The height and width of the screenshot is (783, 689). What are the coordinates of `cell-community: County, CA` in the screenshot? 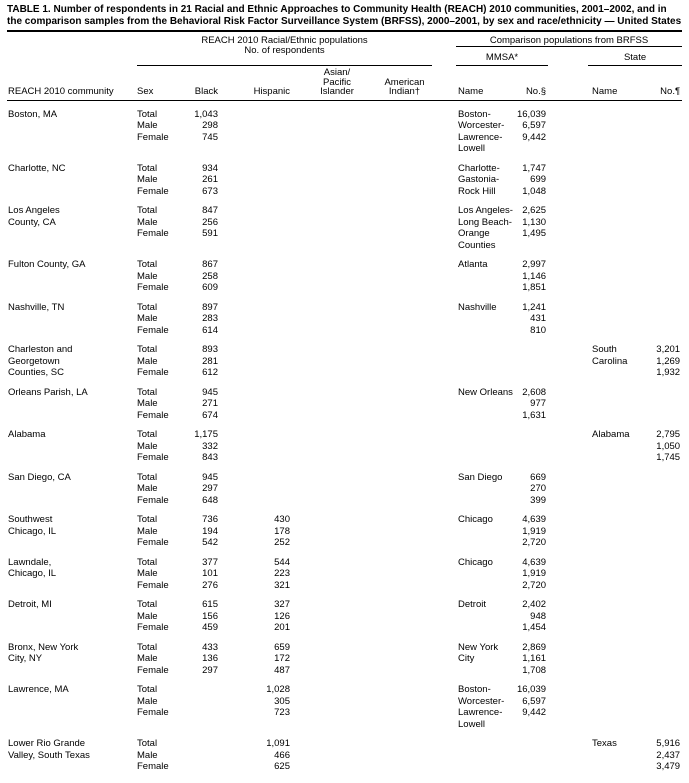 It's located at (32, 222).